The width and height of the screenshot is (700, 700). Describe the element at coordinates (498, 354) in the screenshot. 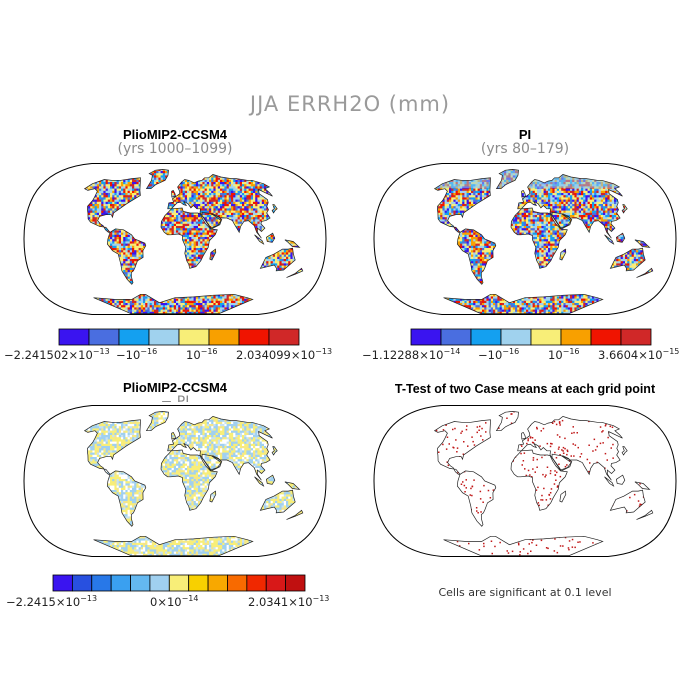

I see `colorbar-control-label-neg: −10−16` at that location.